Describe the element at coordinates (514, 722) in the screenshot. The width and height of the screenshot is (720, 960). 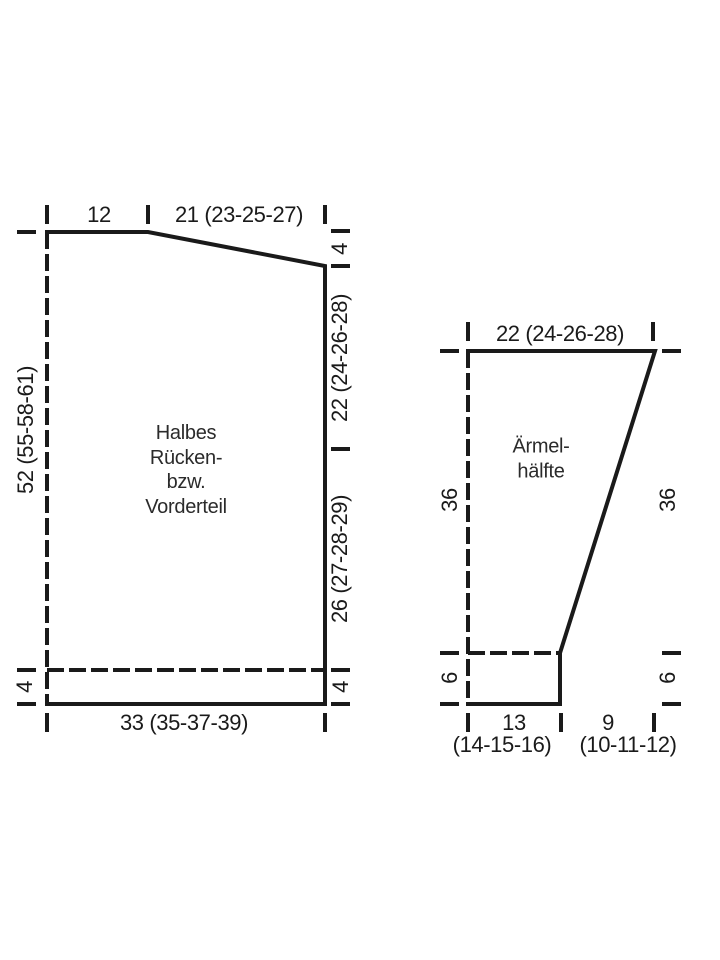
I see `dim-sleeve-cuff-width: 13` at that location.